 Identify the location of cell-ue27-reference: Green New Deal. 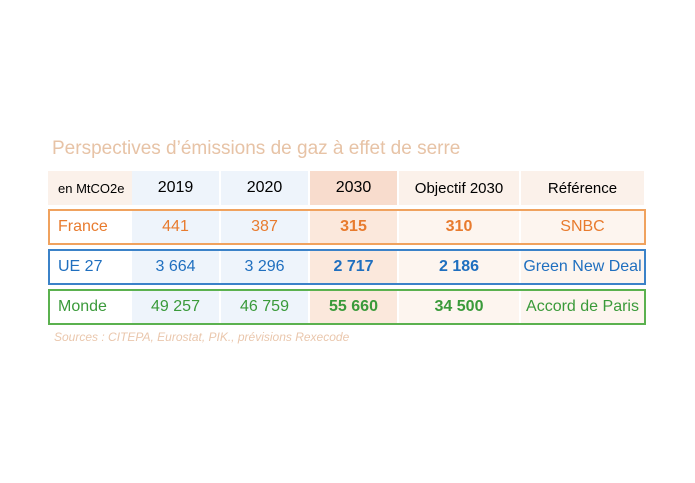
(582, 267).